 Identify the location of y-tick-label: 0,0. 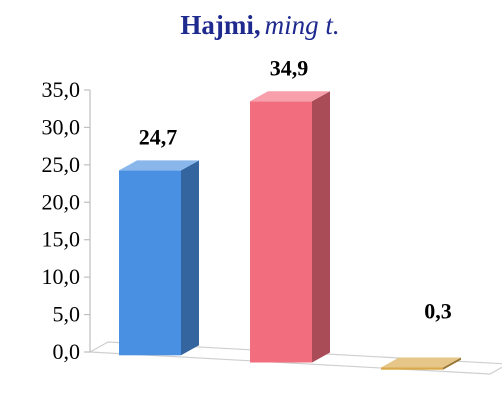
(67, 351).